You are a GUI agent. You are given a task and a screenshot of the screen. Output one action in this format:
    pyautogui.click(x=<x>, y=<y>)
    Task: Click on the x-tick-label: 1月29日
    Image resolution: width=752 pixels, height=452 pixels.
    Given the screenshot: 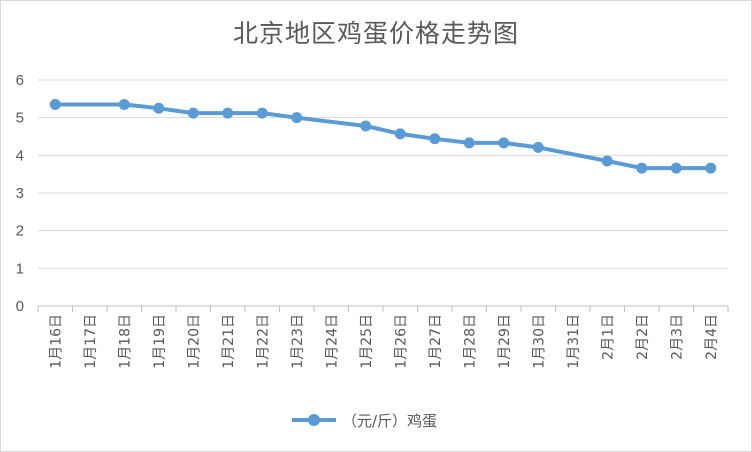 What is the action you would take?
    pyautogui.click(x=505, y=341)
    